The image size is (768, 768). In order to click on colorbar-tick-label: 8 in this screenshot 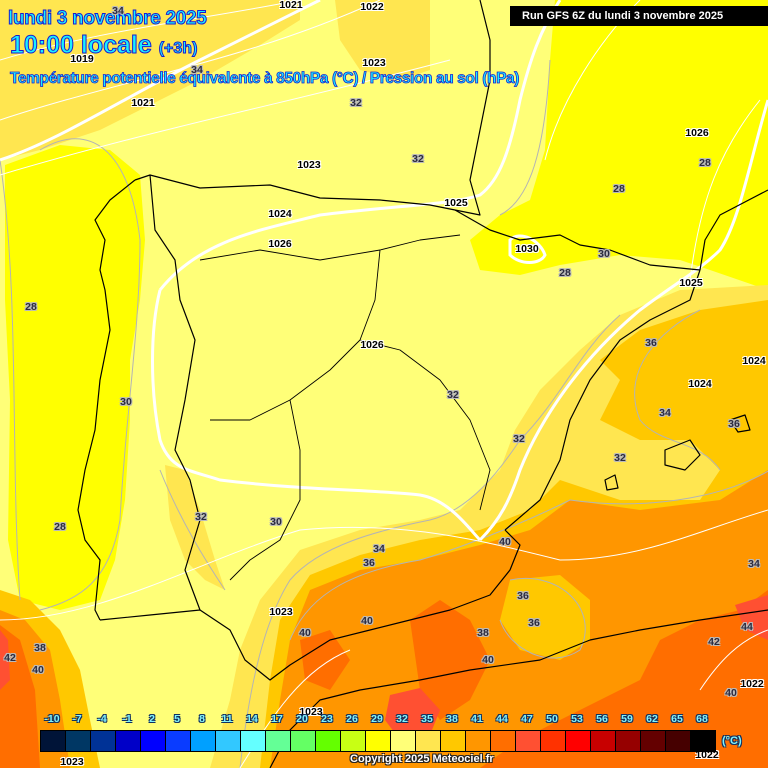, I will do `click(202, 719)`.